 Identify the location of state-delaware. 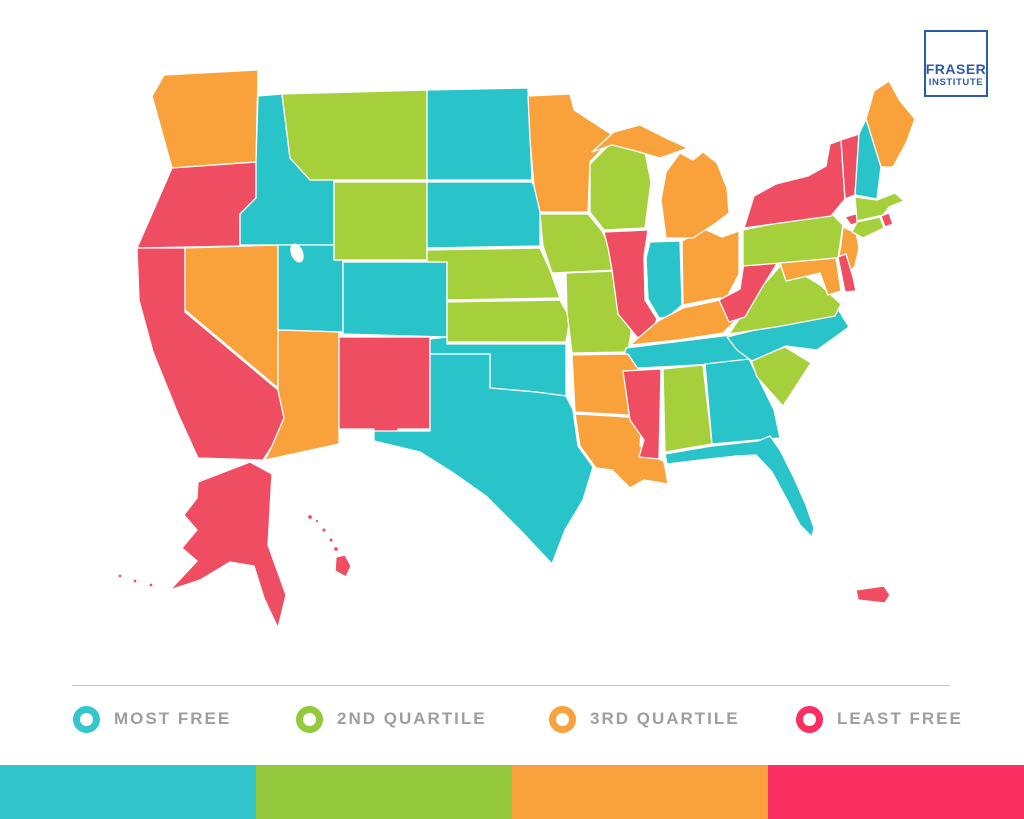
(847, 273).